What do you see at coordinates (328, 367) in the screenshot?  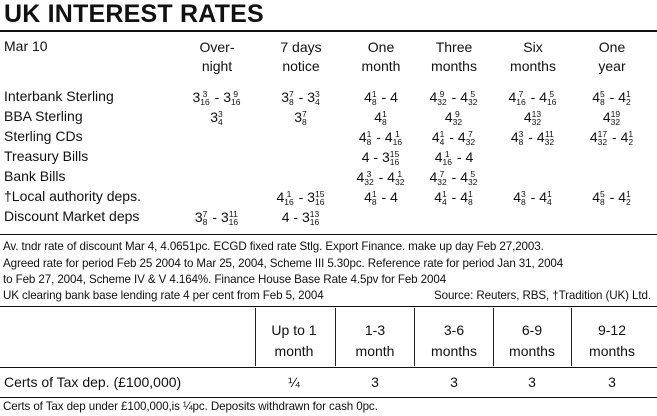 I see `tax-header-rule` at bounding box center [328, 367].